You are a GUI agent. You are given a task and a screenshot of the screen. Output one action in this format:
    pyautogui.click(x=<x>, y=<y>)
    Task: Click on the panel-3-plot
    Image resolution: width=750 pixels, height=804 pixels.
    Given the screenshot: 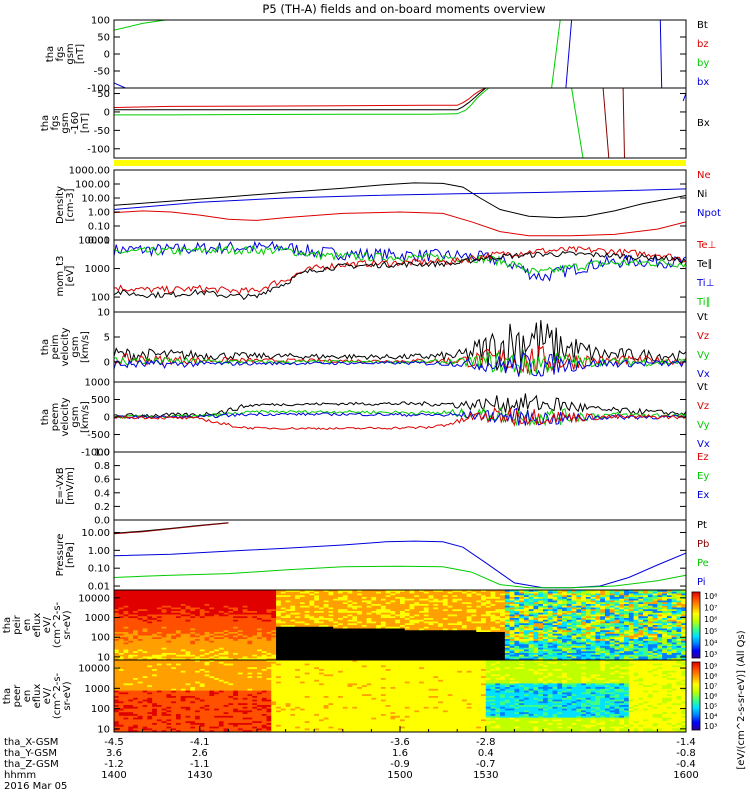 What is the action you would take?
    pyautogui.click(x=400, y=209)
    